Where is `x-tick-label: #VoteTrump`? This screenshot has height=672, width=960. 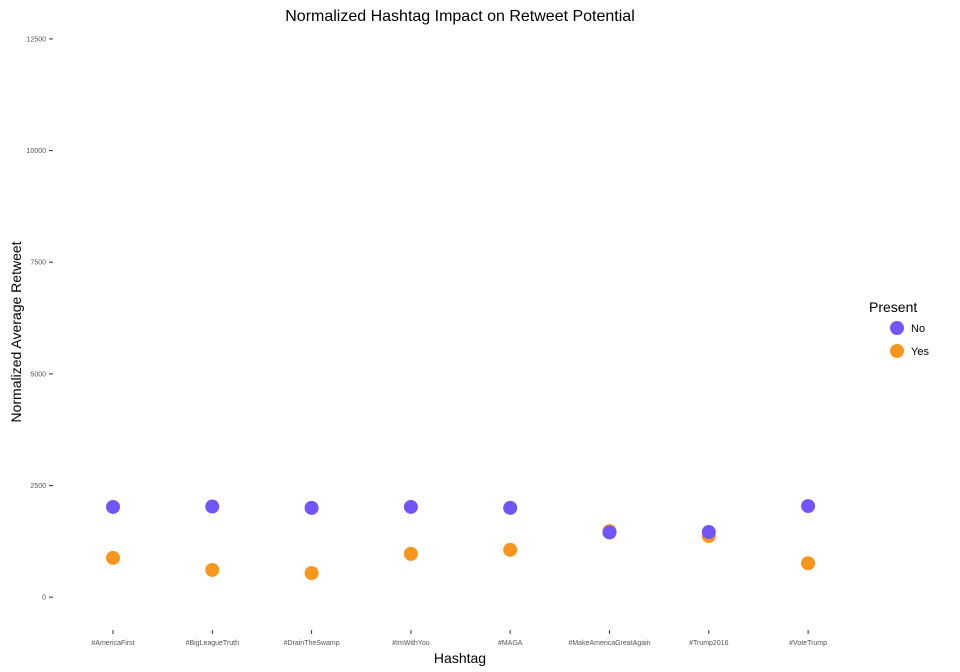 x-tick-label: #VoteTrump is located at coordinates (808, 643).